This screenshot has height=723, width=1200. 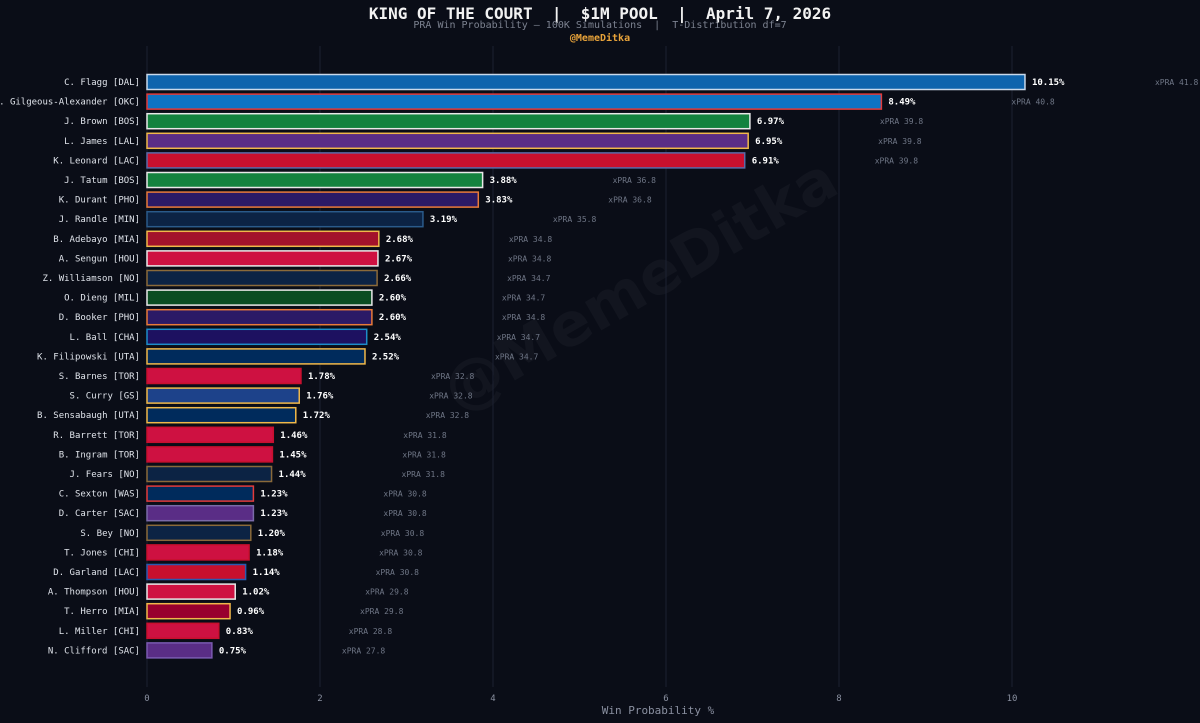 What do you see at coordinates (575, 219) in the screenshot?
I see `xpra-label: xPRA 35.8` at bounding box center [575, 219].